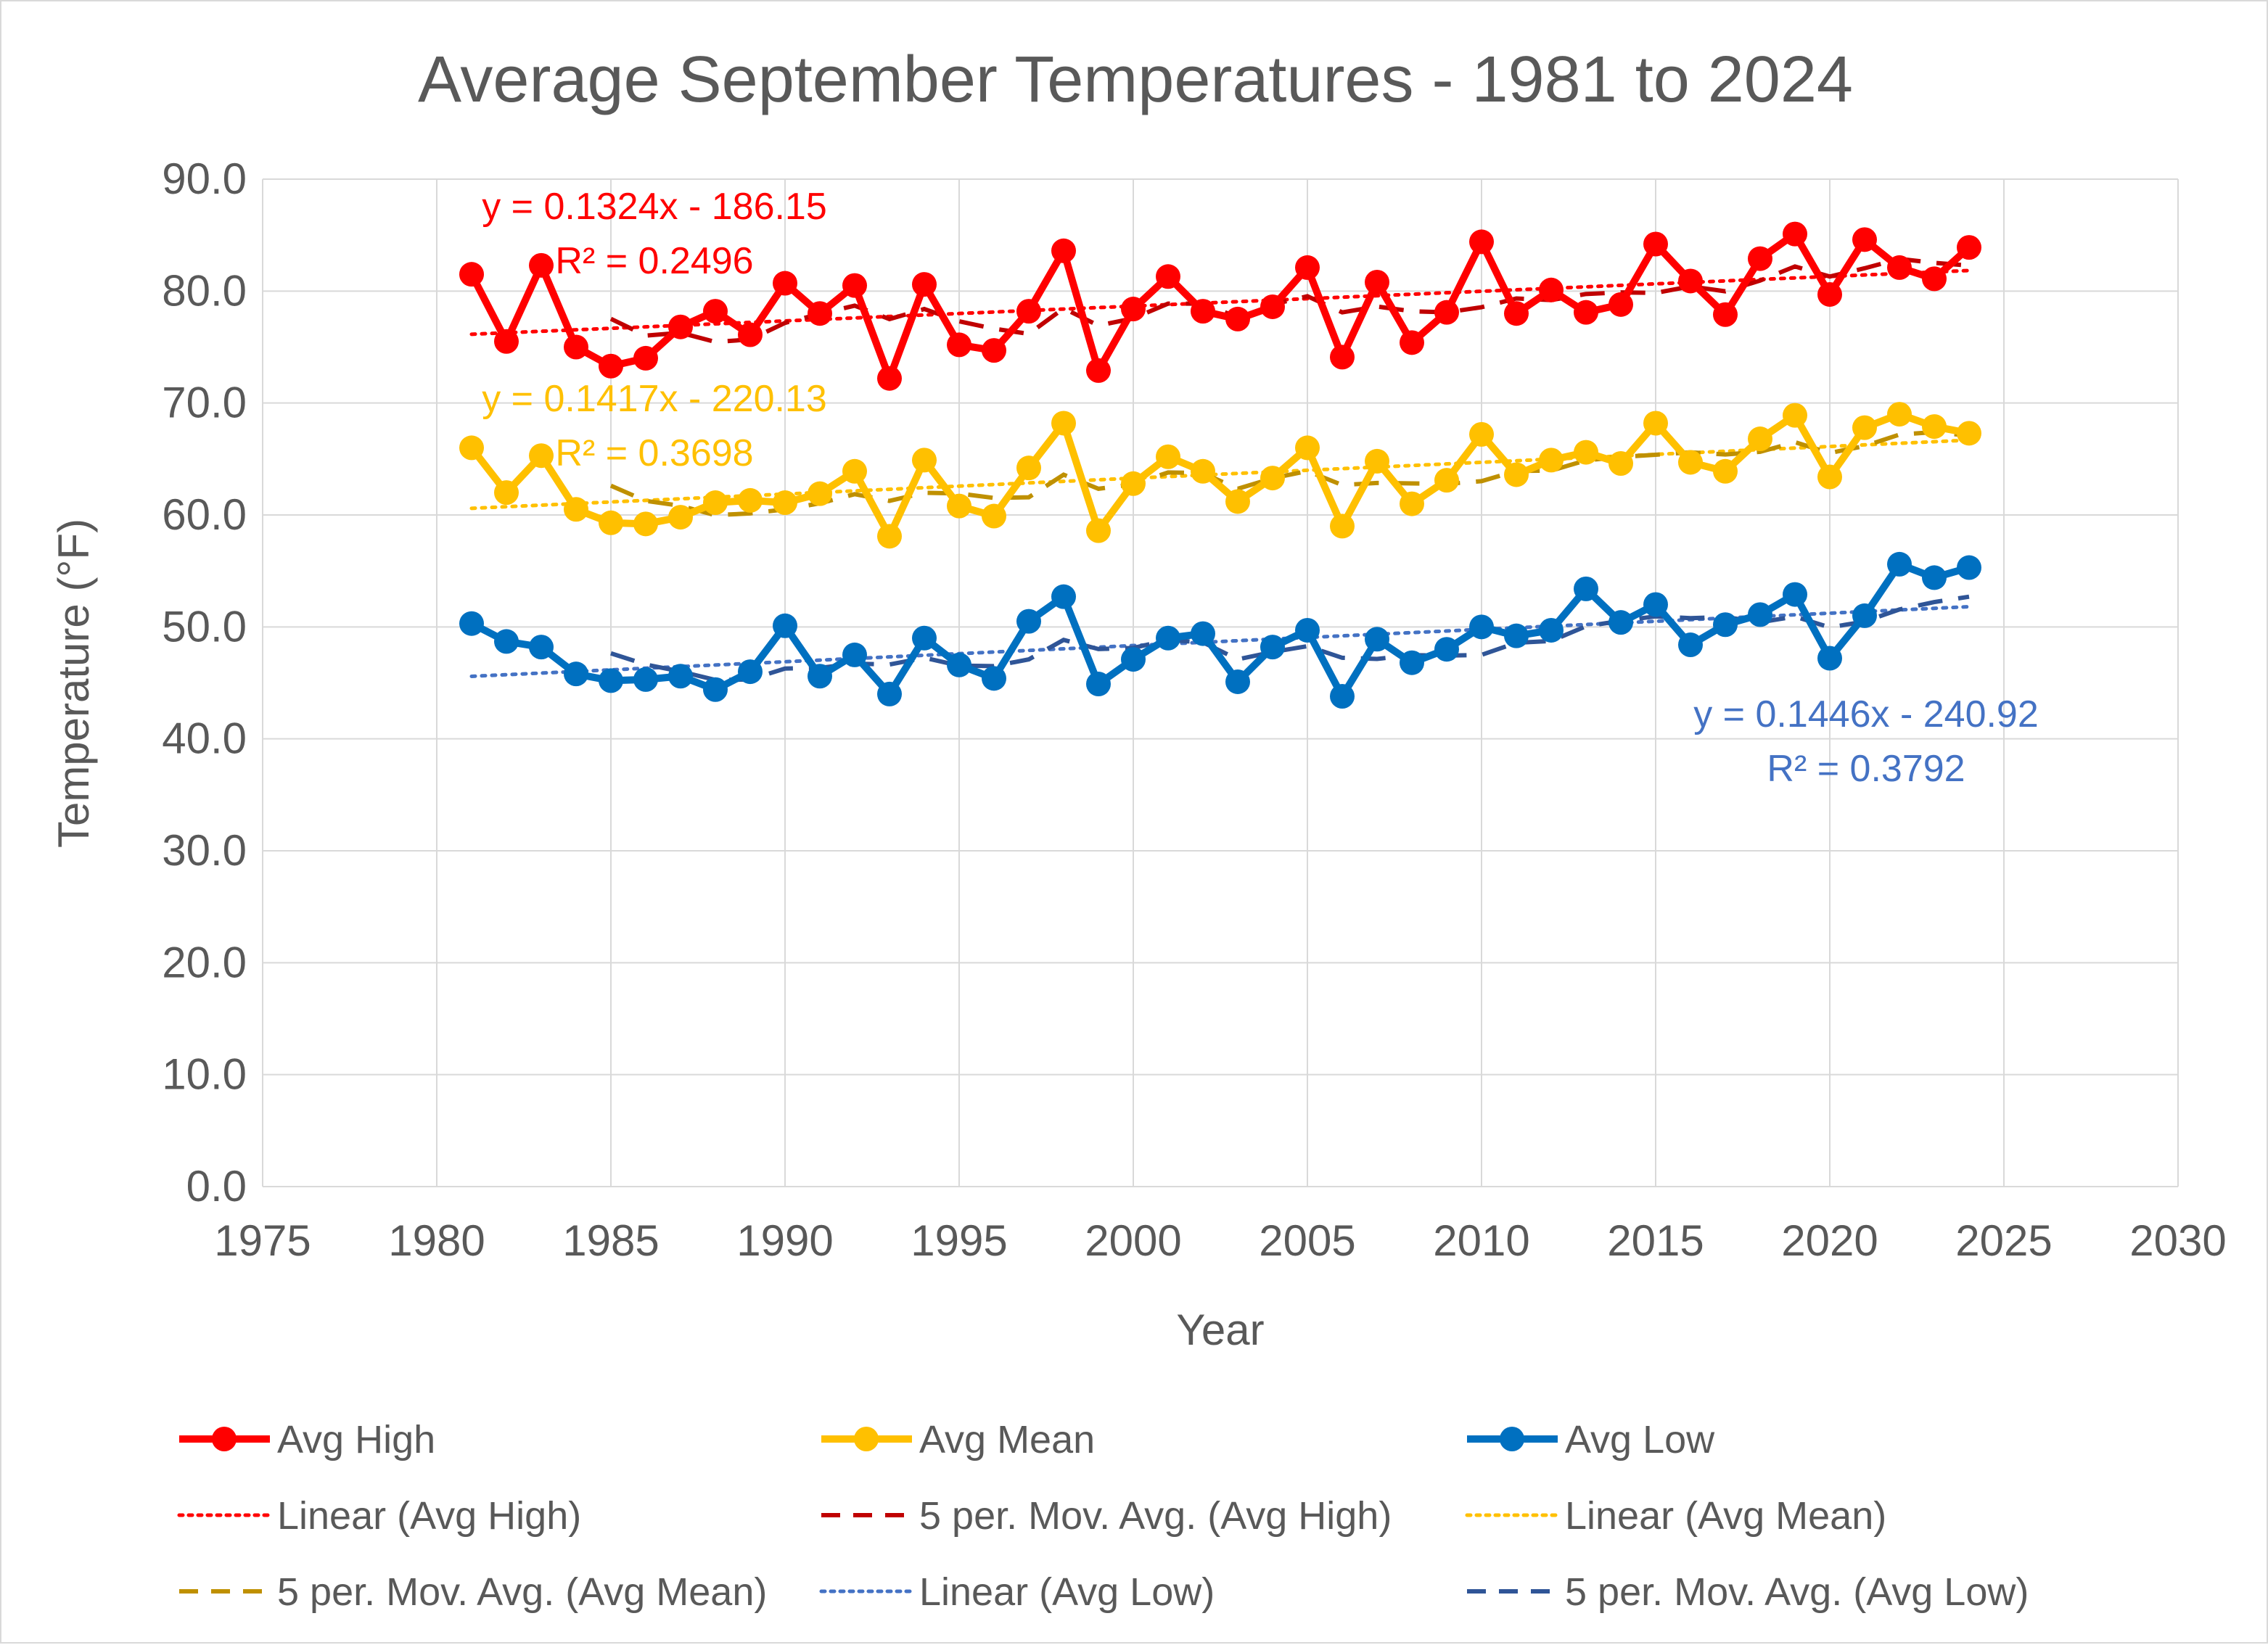  Describe the element at coordinates (1640, 1439) in the screenshot. I see `legend-label: Avg Low` at that location.